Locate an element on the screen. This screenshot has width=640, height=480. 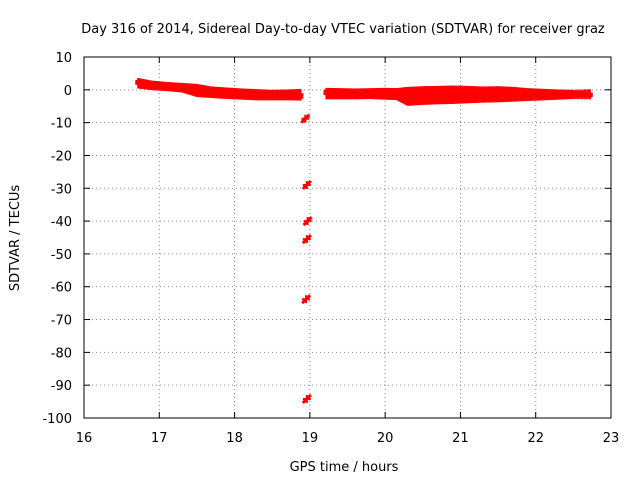
y-tick-label: 10 is located at coordinates (63, 58).